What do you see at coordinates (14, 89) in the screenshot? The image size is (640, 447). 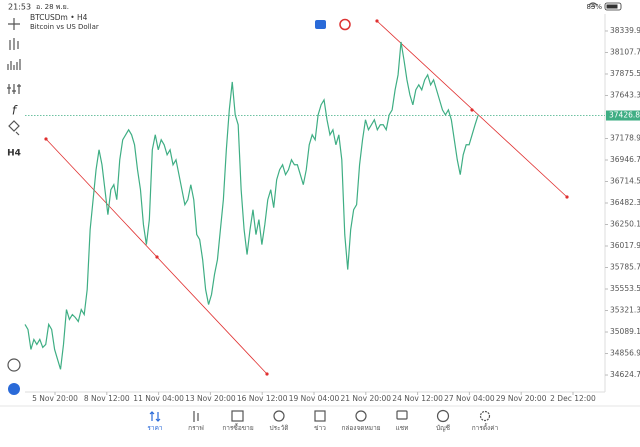 I see `settings-icon` at bounding box center [14, 89].